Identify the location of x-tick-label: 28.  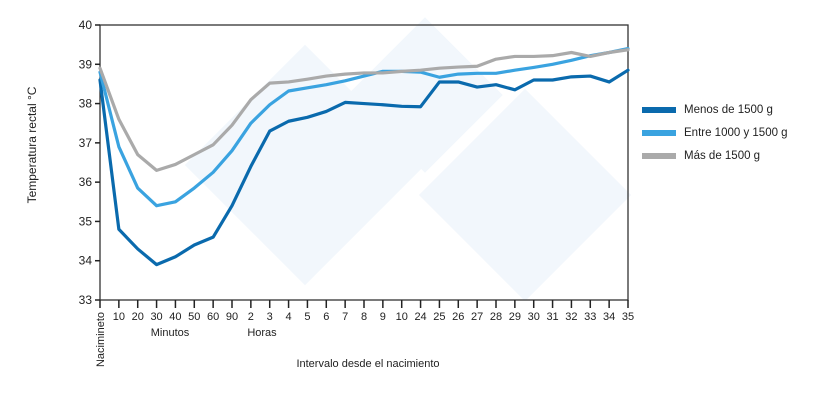
(496, 317).